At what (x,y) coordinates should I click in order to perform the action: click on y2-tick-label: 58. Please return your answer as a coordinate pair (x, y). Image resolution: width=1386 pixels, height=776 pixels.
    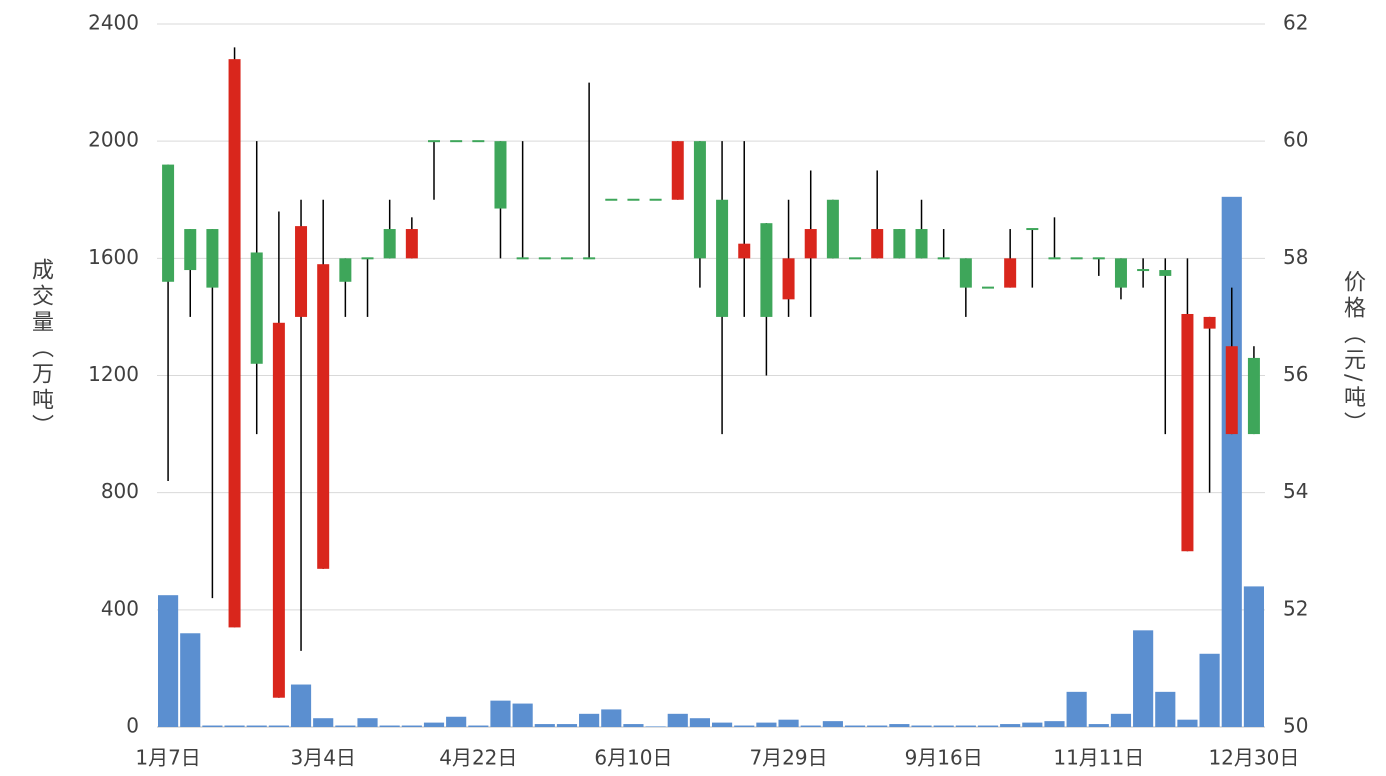
    Looking at the image, I should click on (1295, 257).